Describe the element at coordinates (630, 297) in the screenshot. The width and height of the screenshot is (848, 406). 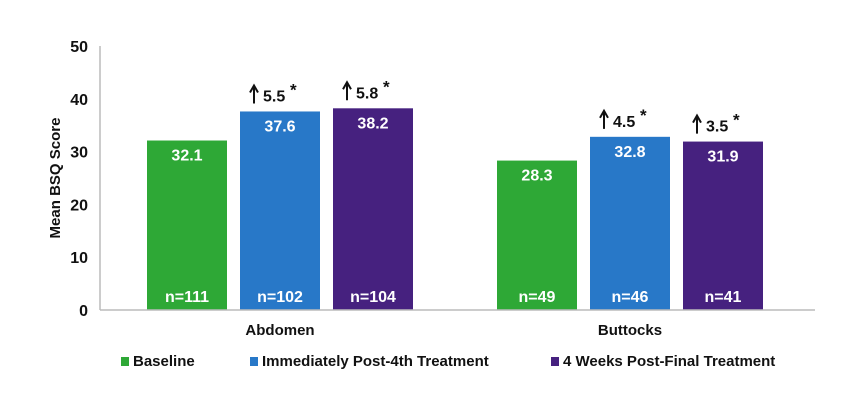
I see `bar-n-label: n=46` at that location.